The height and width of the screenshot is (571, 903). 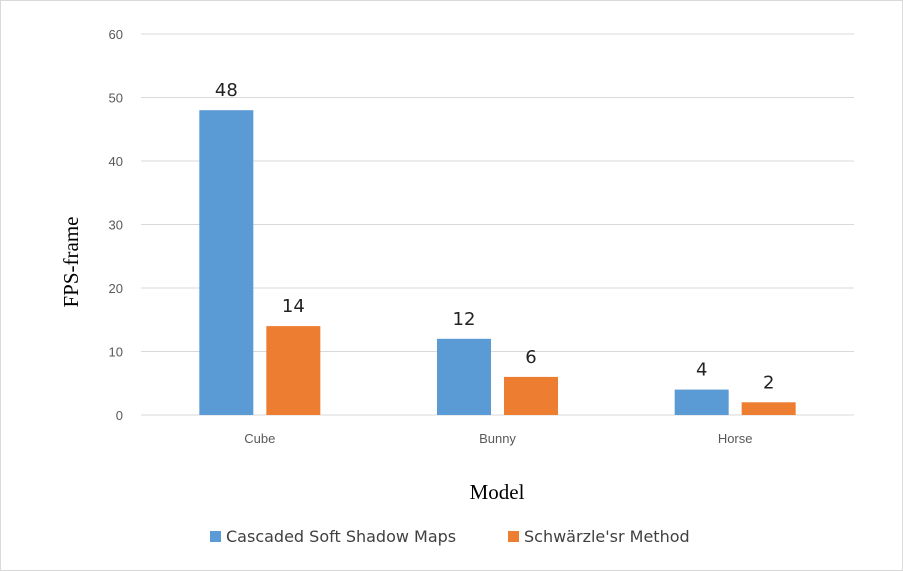 What do you see at coordinates (116, 98) in the screenshot?
I see `y-tick-label: 50` at bounding box center [116, 98].